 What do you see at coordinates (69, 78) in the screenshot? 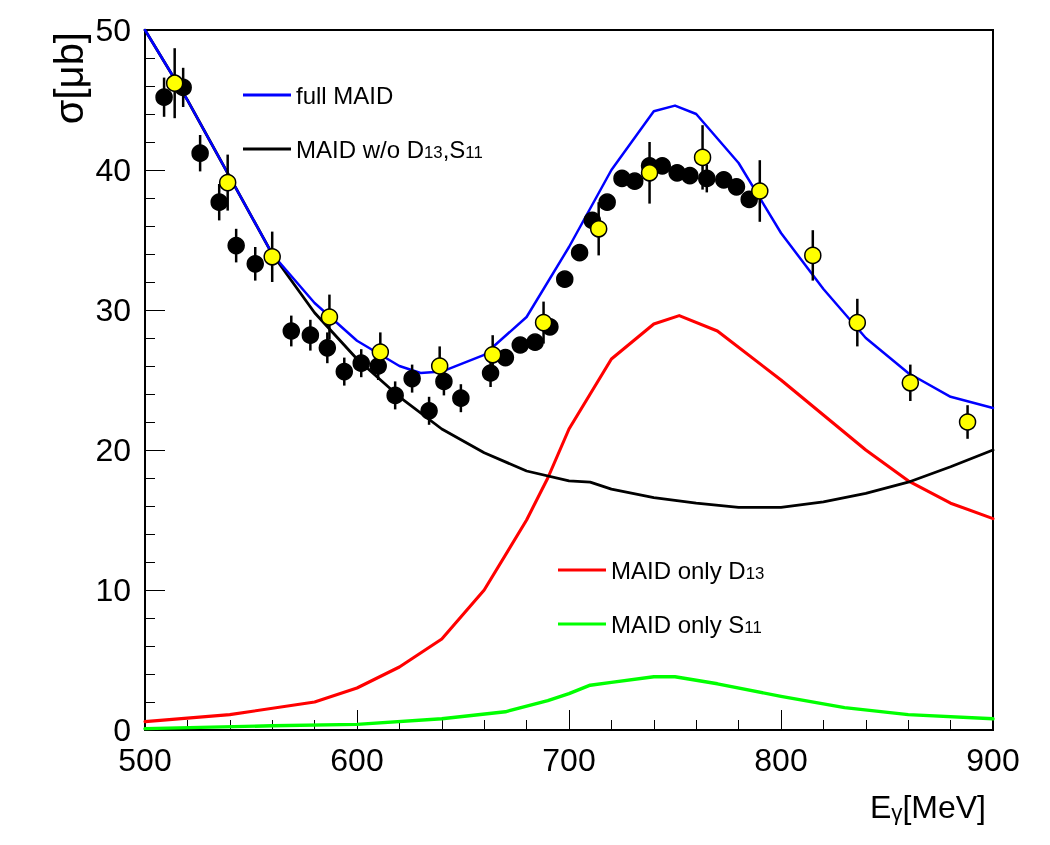
I see `y-axis-title: σ[μb]` at bounding box center [69, 78].